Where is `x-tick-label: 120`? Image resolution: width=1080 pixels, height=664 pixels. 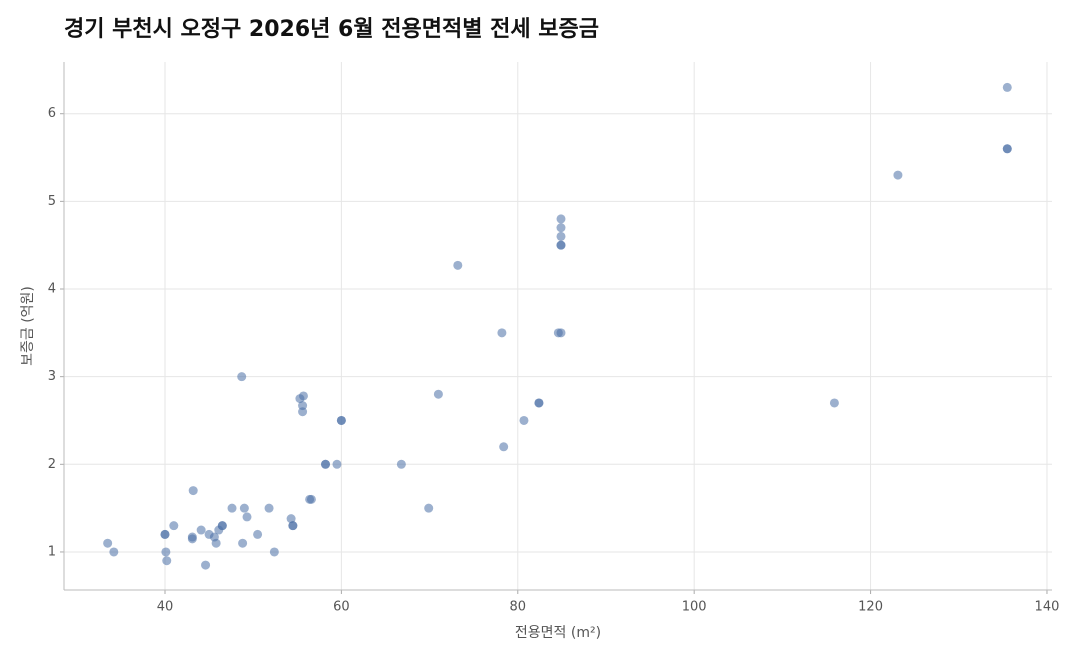
x-tick-label: 120 is located at coordinates (870, 607).